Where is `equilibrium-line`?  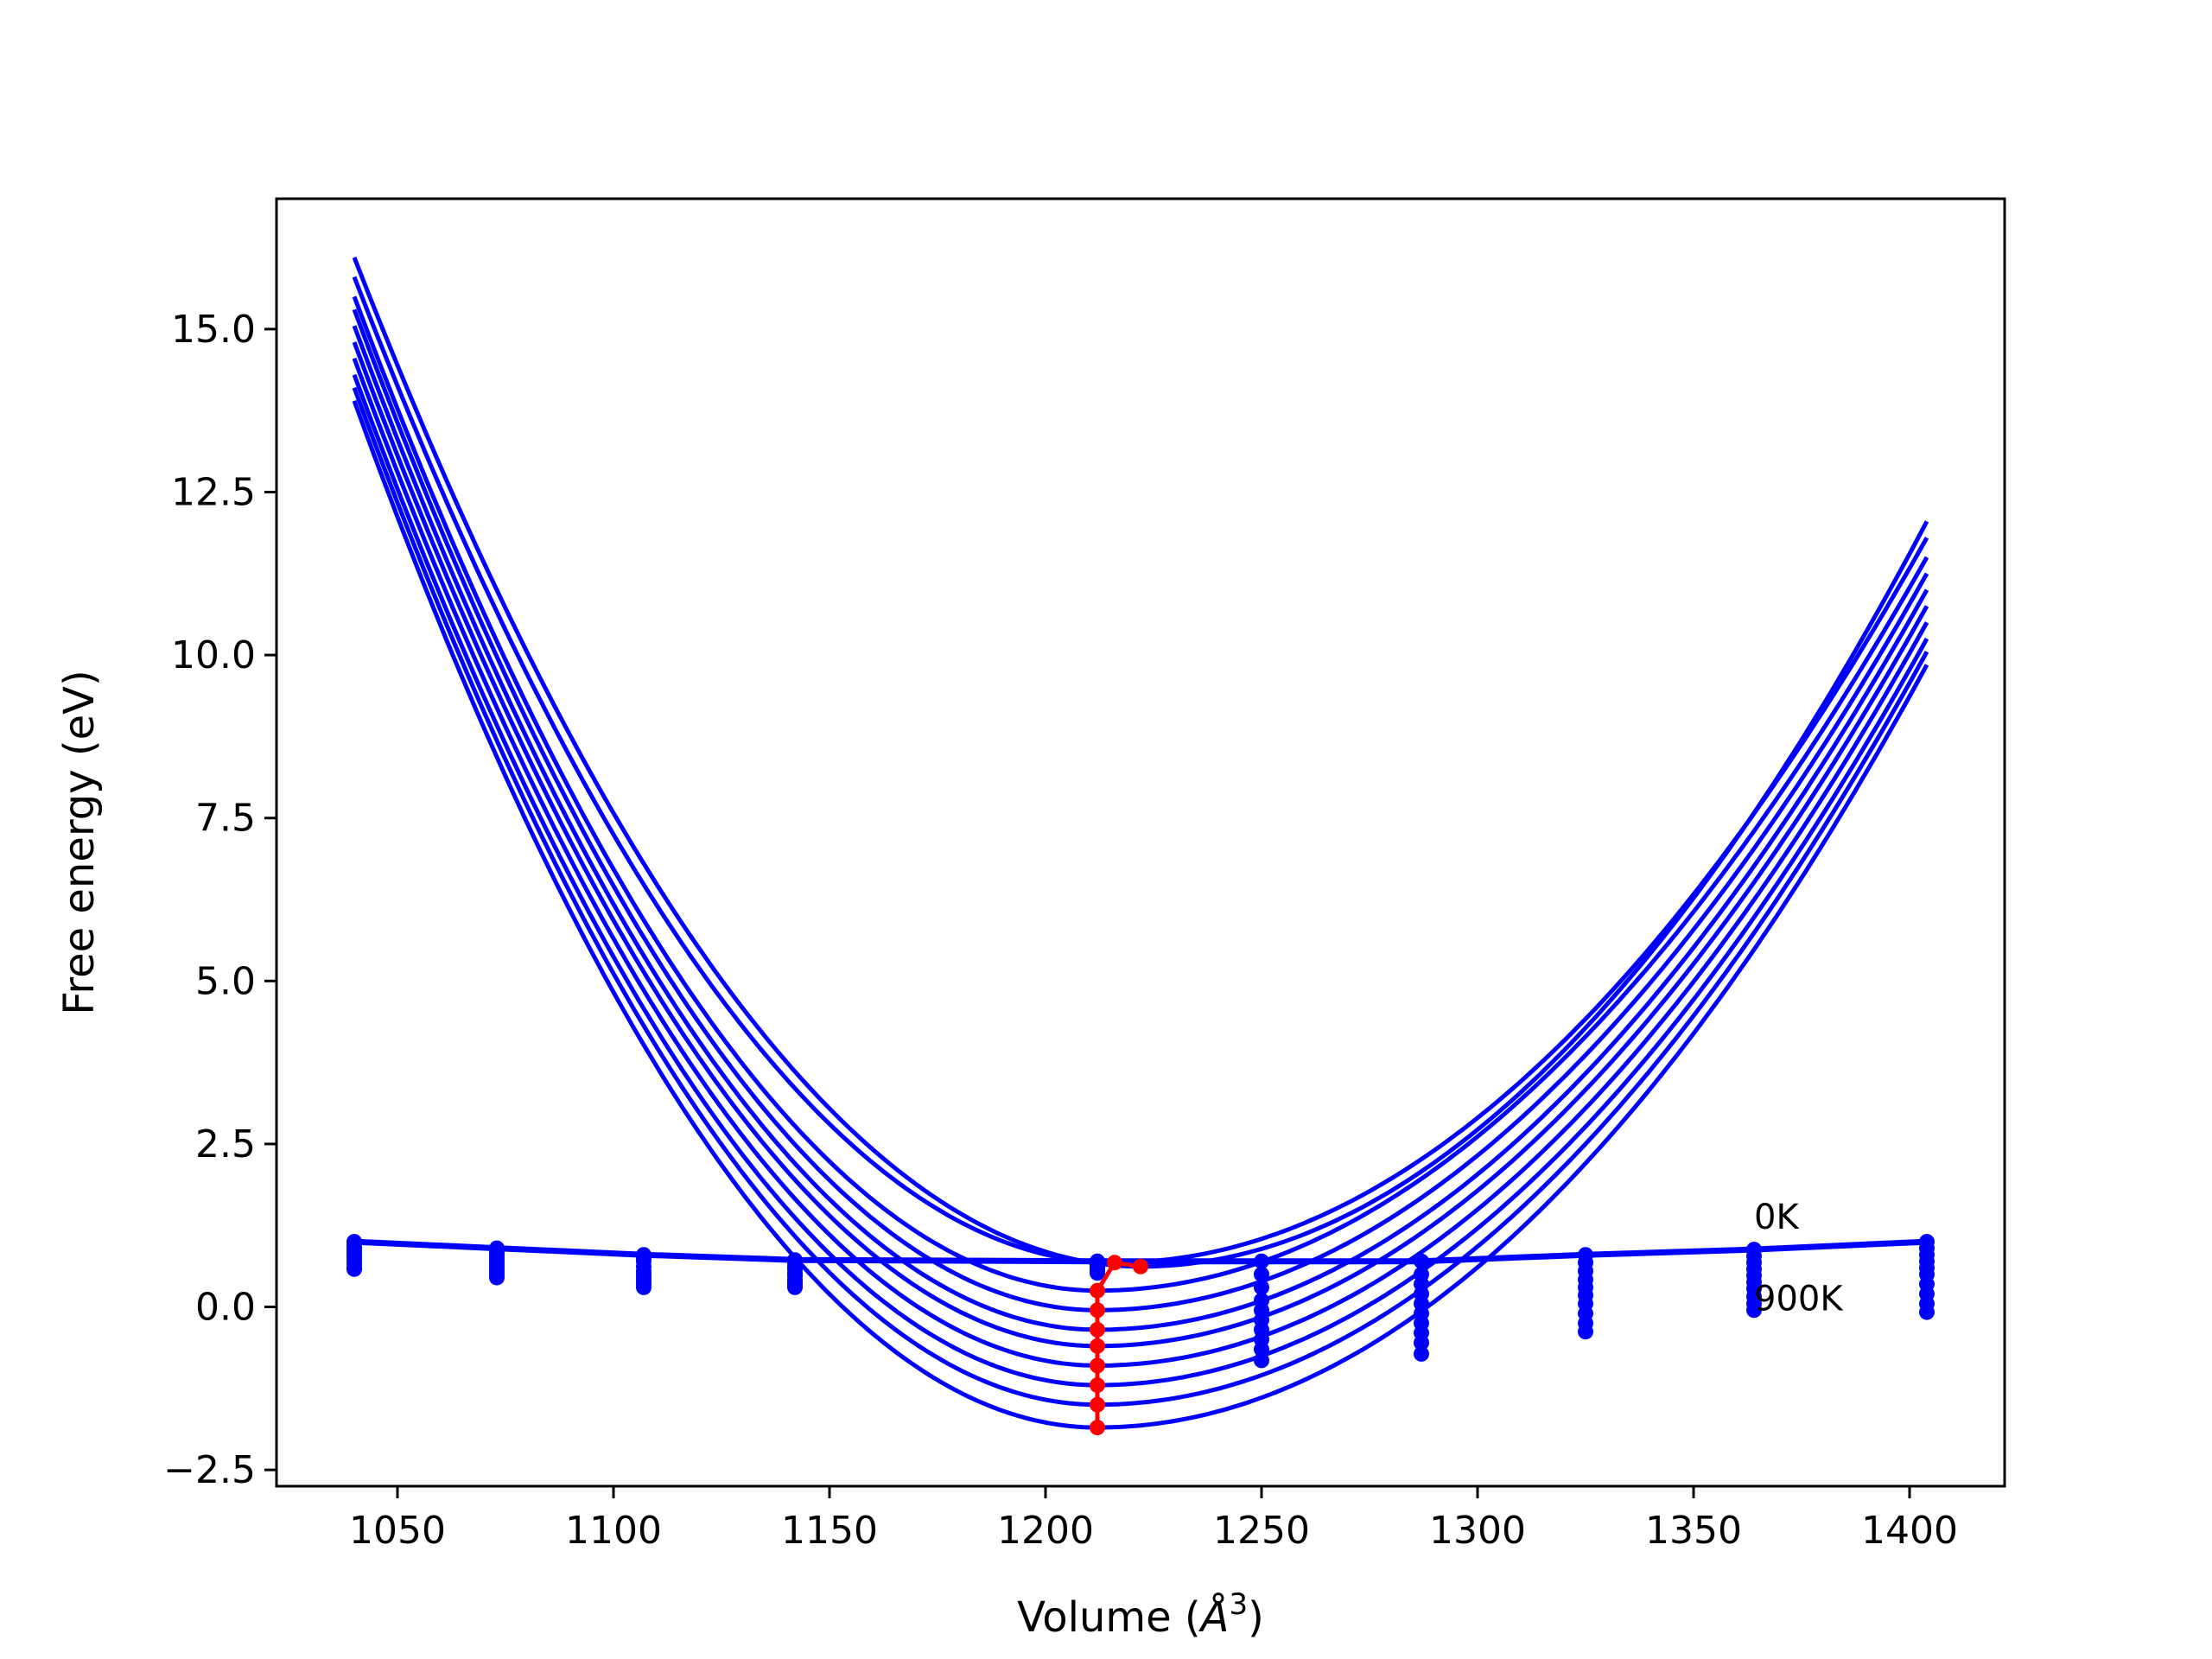
equilibrium-line is located at coordinates (1118, 1344).